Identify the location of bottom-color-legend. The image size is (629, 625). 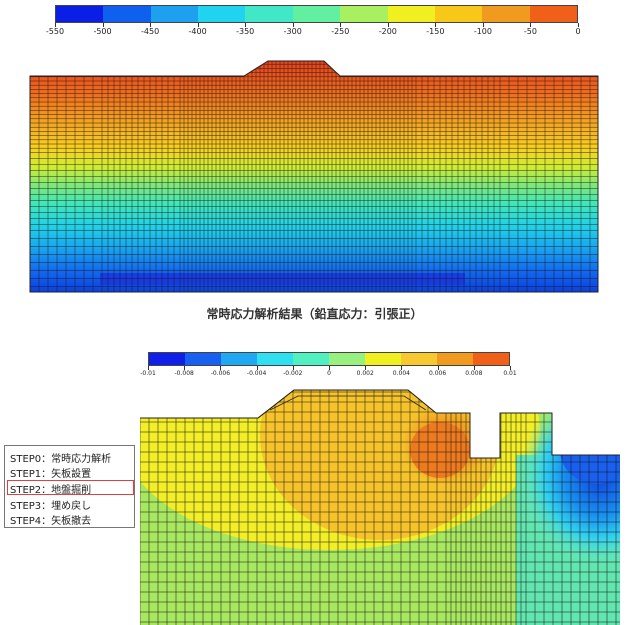
(329, 359).